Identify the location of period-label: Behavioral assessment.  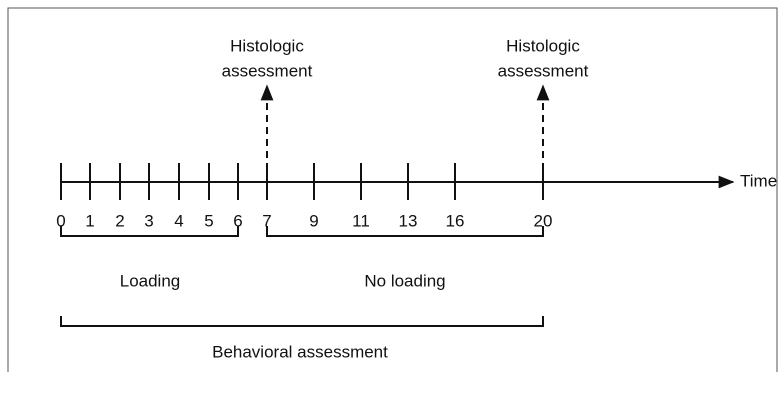
(300, 351).